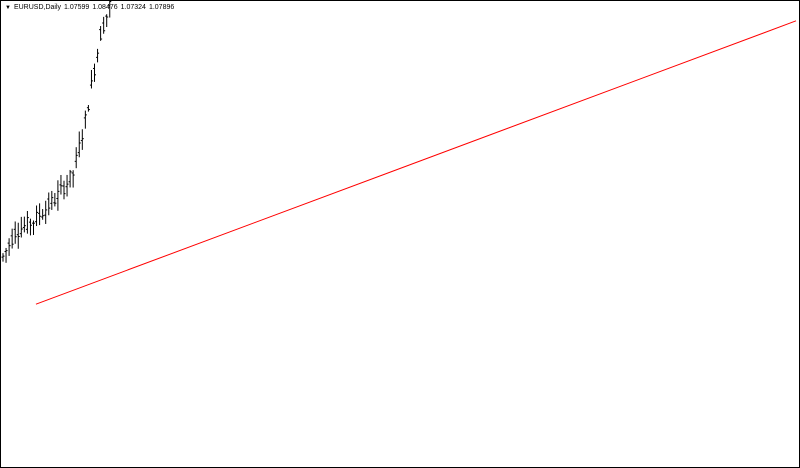 The width and height of the screenshot is (800, 468). I want to click on open-value: 1.07599, so click(77, 7).